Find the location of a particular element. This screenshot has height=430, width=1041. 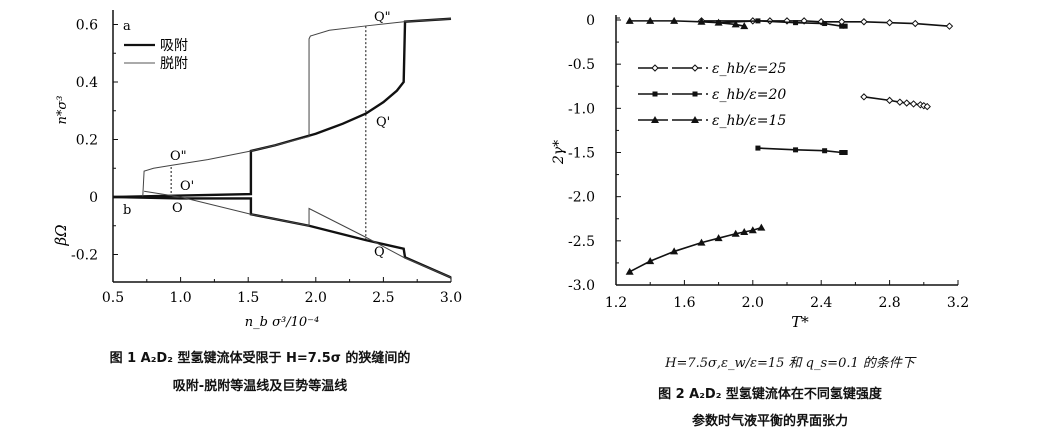

series-adsorption-density is located at coordinates (282, 108).